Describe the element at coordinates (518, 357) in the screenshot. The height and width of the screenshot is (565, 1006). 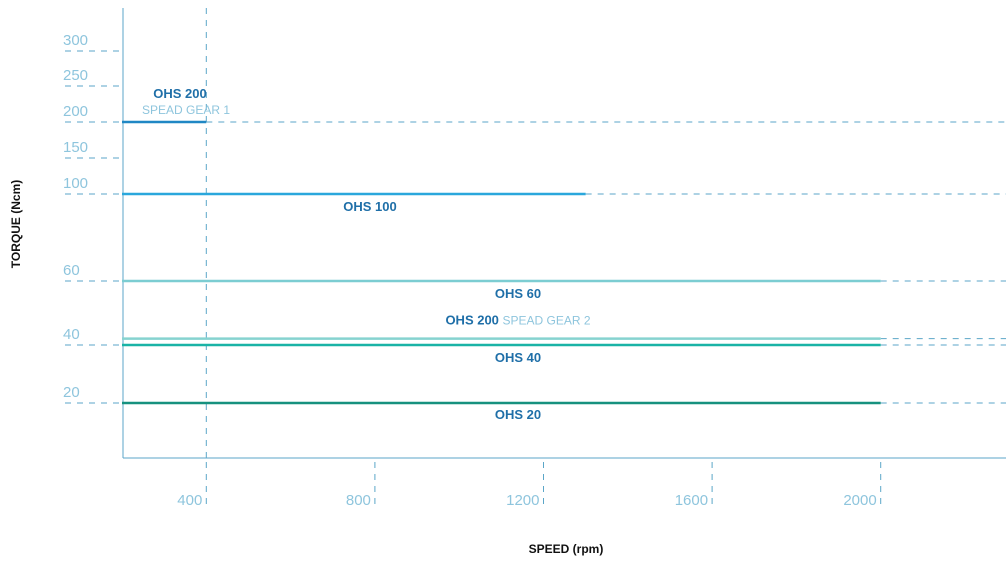
I see `series-label: OHS 40` at that location.